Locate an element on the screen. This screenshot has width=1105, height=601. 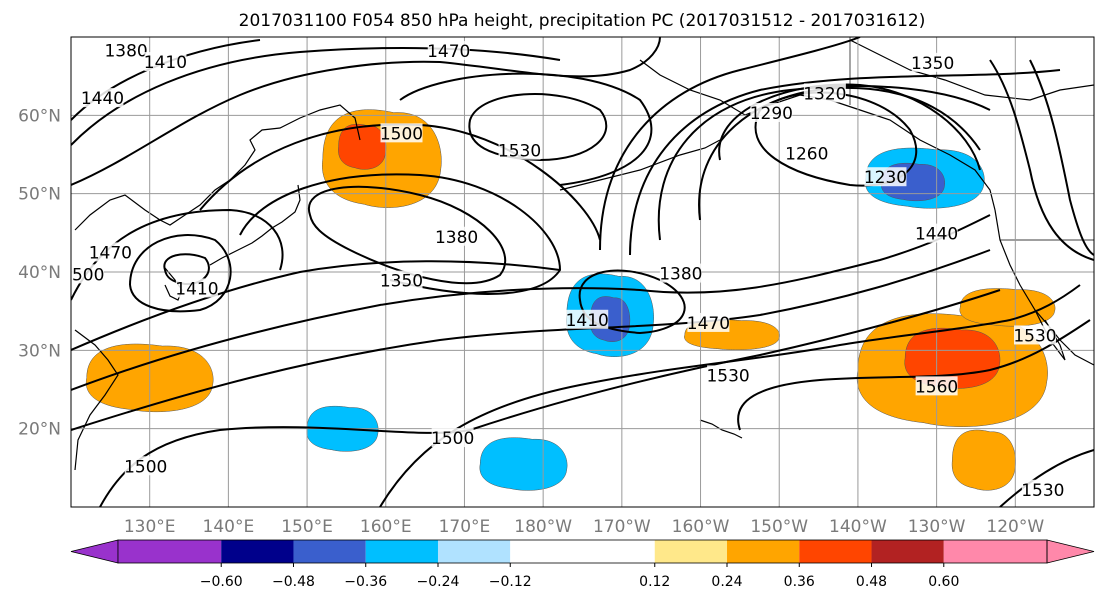
x-tick-label: 170°E is located at coordinates (465, 527).